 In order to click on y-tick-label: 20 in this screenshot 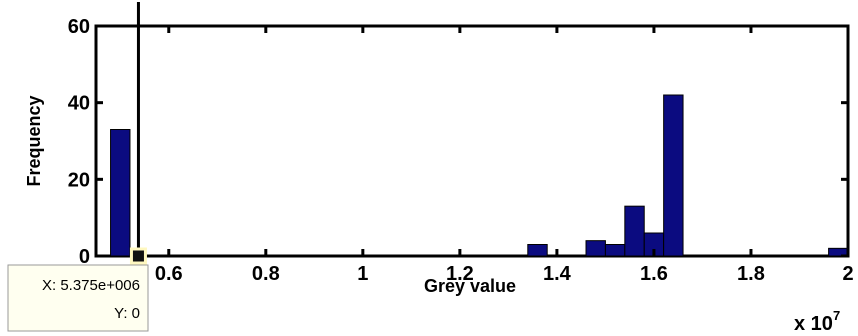, I will do `click(79, 180)`.